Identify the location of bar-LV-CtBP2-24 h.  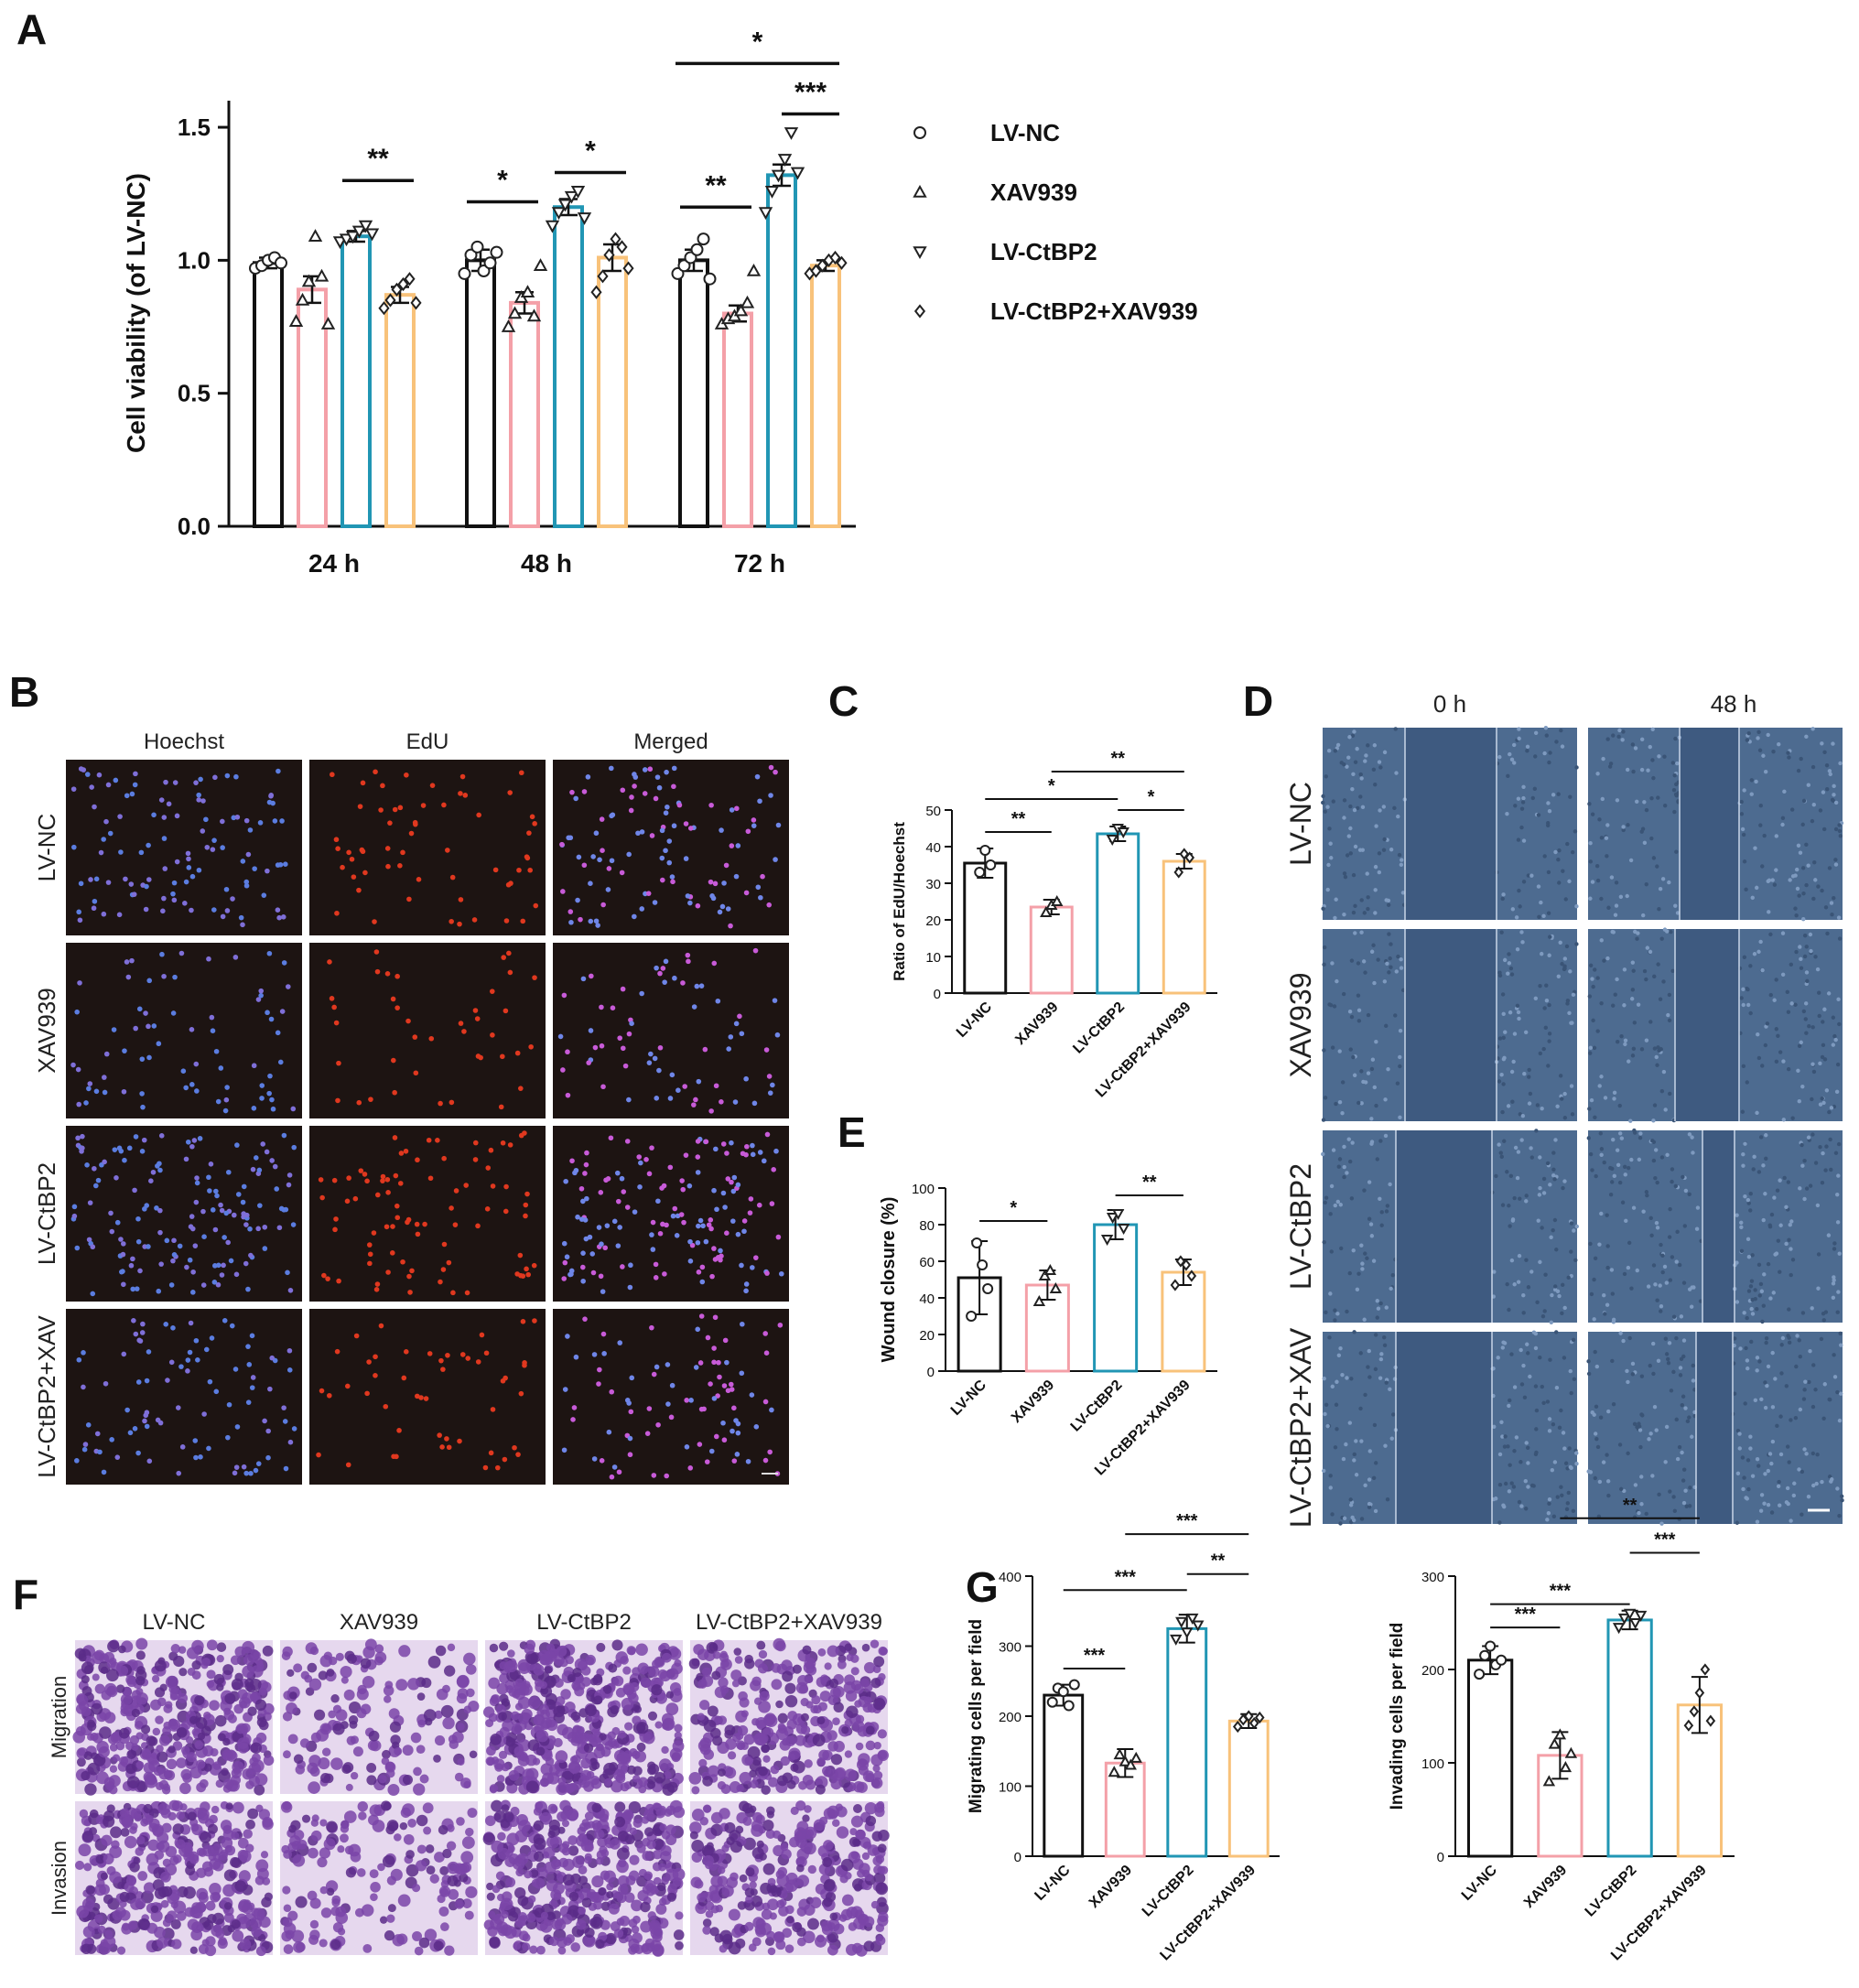
(356, 381).